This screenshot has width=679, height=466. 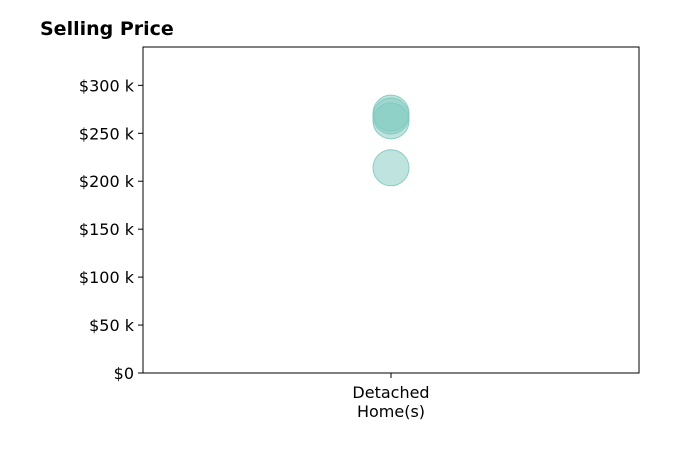 What do you see at coordinates (107, 181) in the screenshot?
I see `y-tick-label: $200 k` at bounding box center [107, 181].